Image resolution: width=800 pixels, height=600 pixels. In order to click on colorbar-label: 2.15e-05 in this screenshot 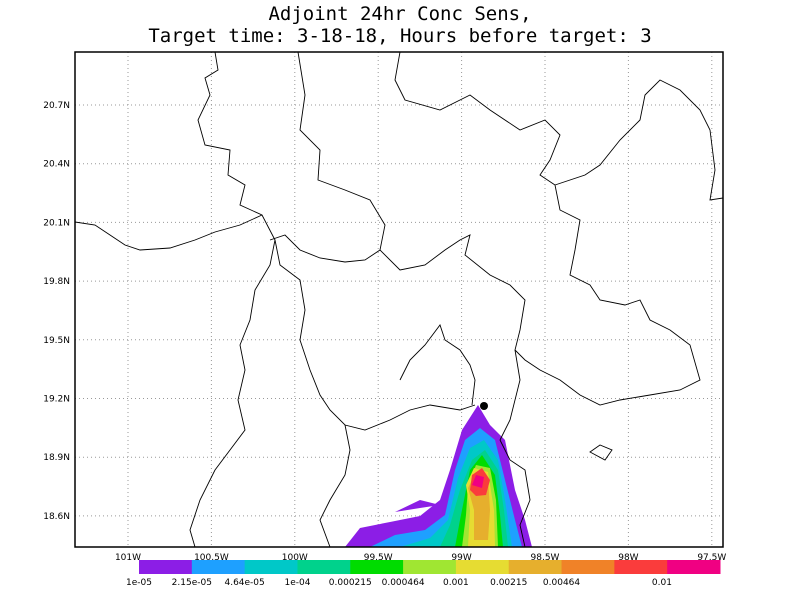, I will do `click(192, 583)`.